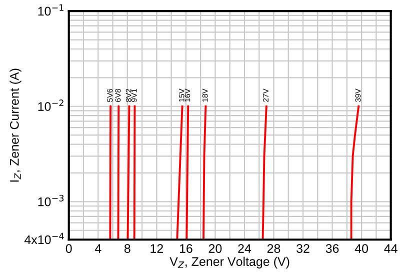 This screenshot has width=405, height=277. What do you see at coordinates (245, 248) in the screenshot?
I see `x-tick-label: 24` at bounding box center [245, 248].